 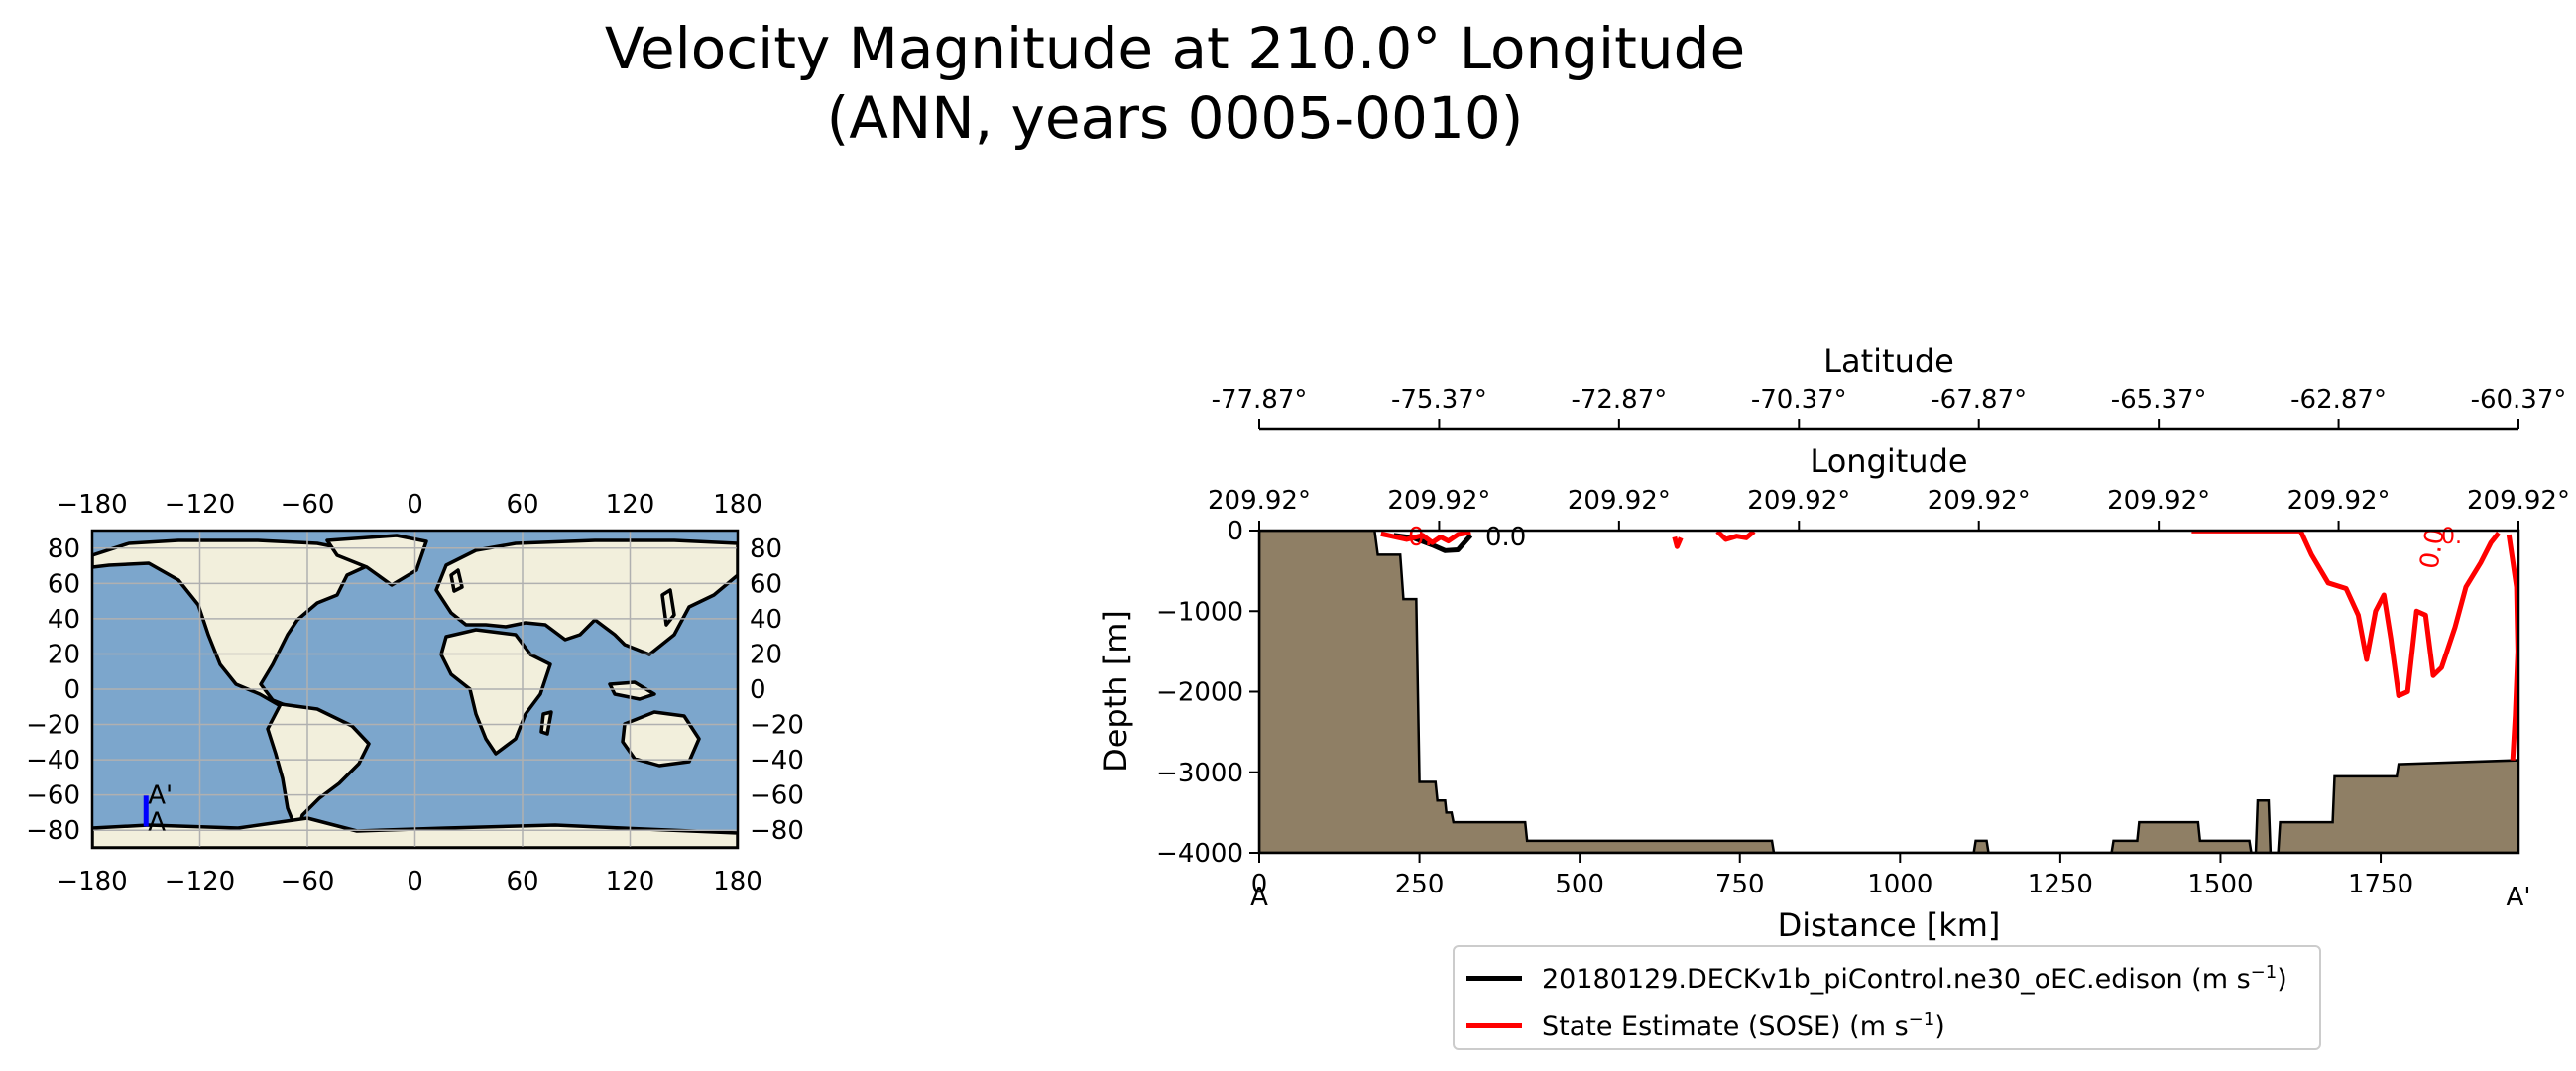 I want to click on map-frame, so click(x=415, y=689).